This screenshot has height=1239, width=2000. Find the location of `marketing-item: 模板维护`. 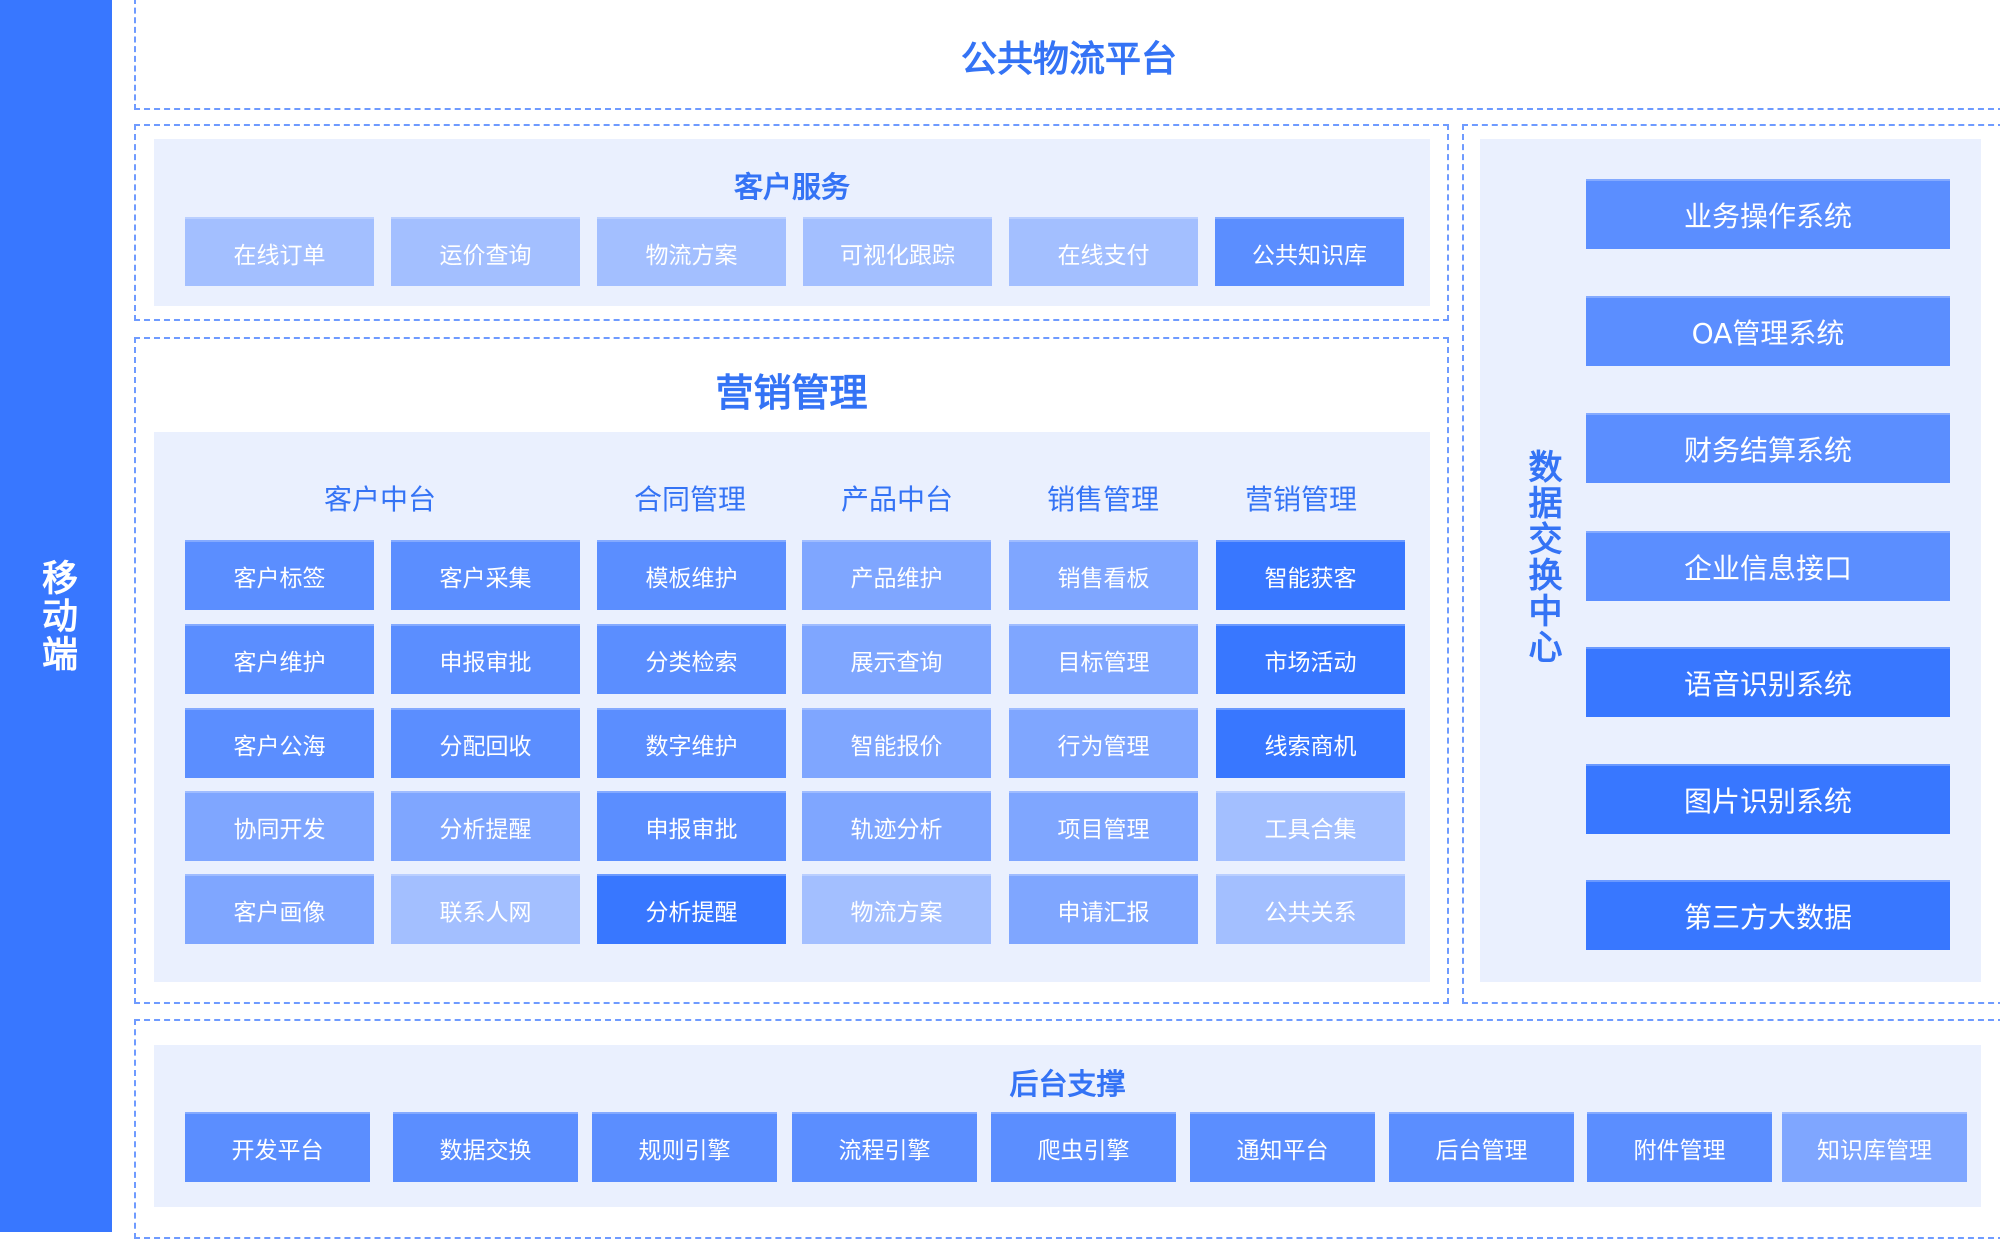

marketing-item: 模板维护 is located at coordinates (691, 575).